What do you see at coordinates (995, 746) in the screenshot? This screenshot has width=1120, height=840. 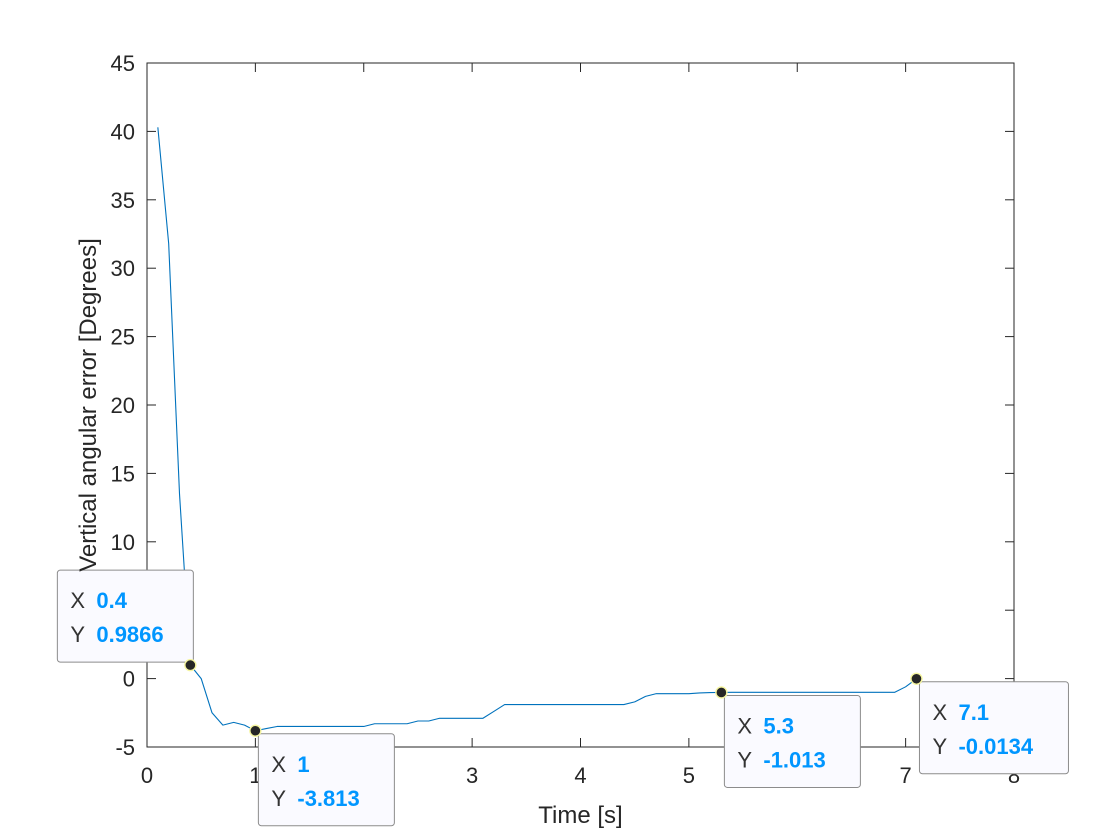 I see `datatip-y-value: -0.0134` at bounding box center [995, 746].